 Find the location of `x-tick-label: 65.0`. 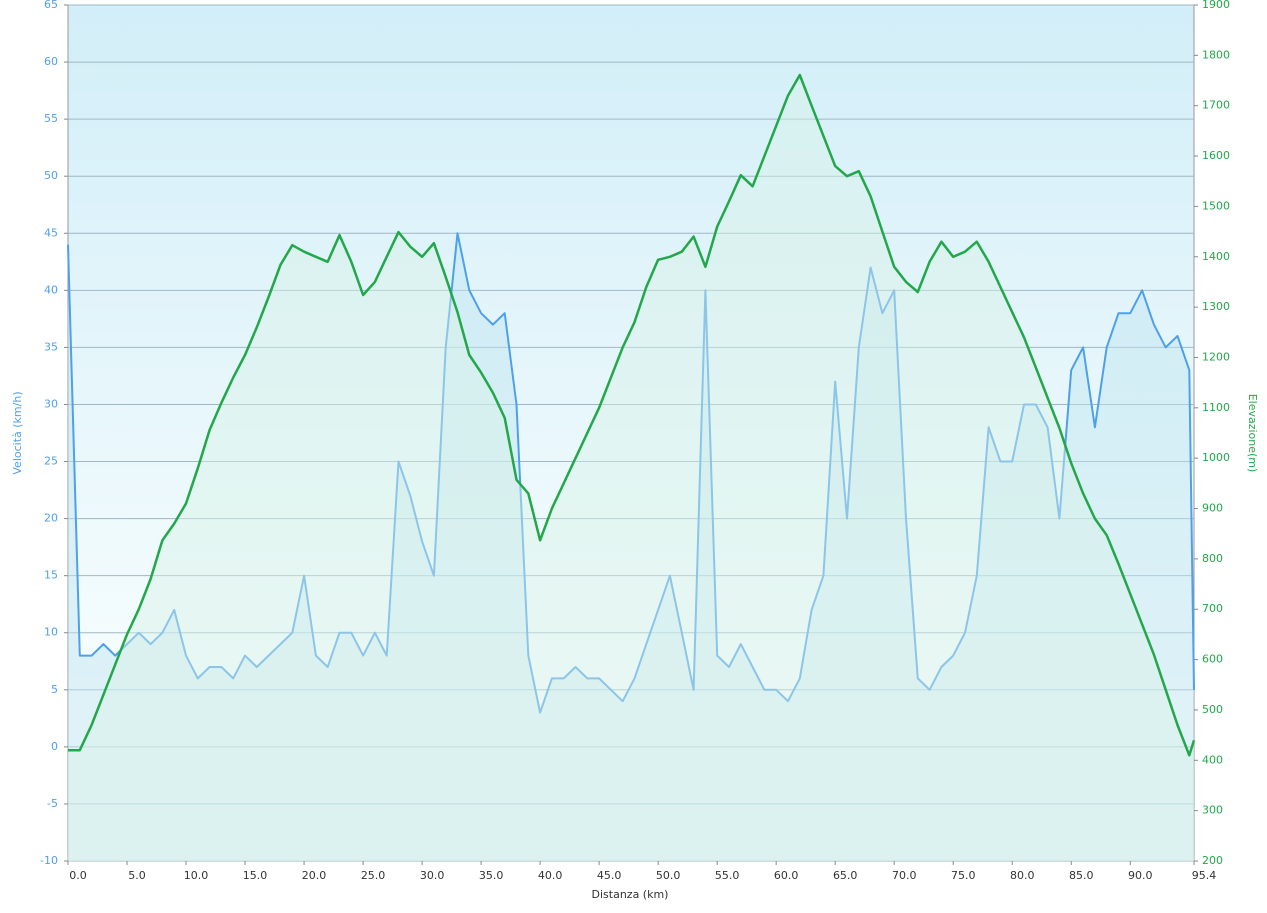

x-tick-label: 65.0 is located at coordinates (845, 875).